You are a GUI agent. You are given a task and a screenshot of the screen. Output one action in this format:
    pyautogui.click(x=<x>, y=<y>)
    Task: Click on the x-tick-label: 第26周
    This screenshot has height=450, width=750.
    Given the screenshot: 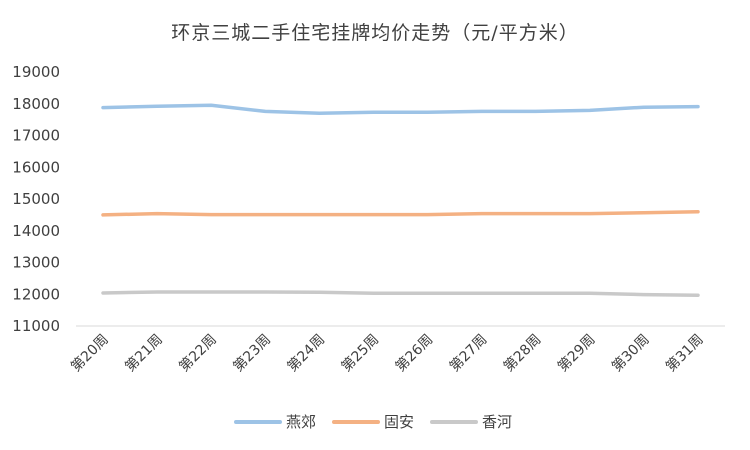 What is the action you would take?
    pyautogui.click(x=414, y=353)
    